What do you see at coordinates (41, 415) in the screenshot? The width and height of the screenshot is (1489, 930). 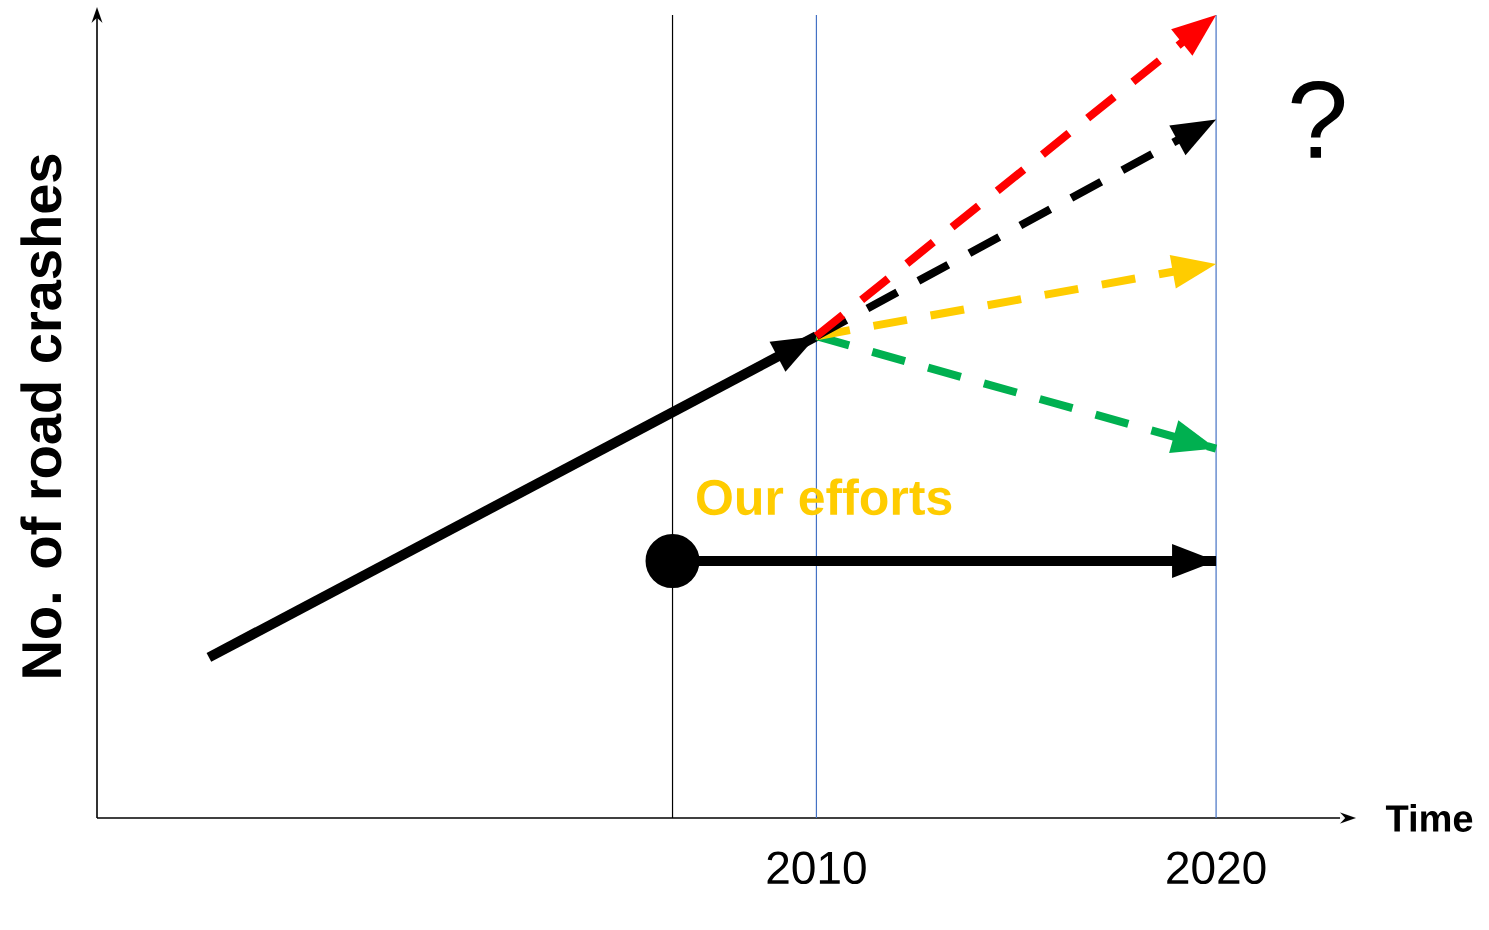 I see `y-axis-title: No. of road crashes` at bounding box center [41, 415].